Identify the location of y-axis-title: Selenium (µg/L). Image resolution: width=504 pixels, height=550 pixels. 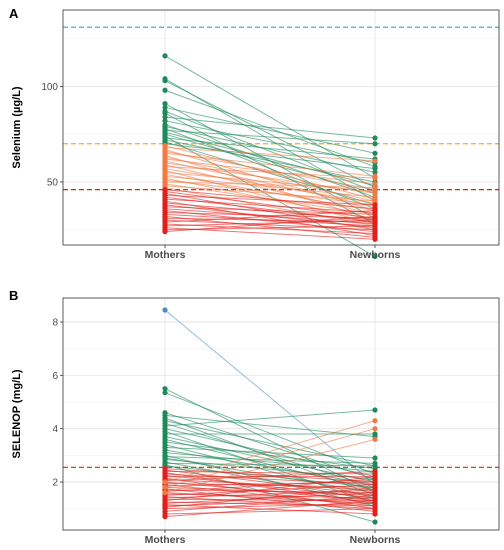
(17, 127).